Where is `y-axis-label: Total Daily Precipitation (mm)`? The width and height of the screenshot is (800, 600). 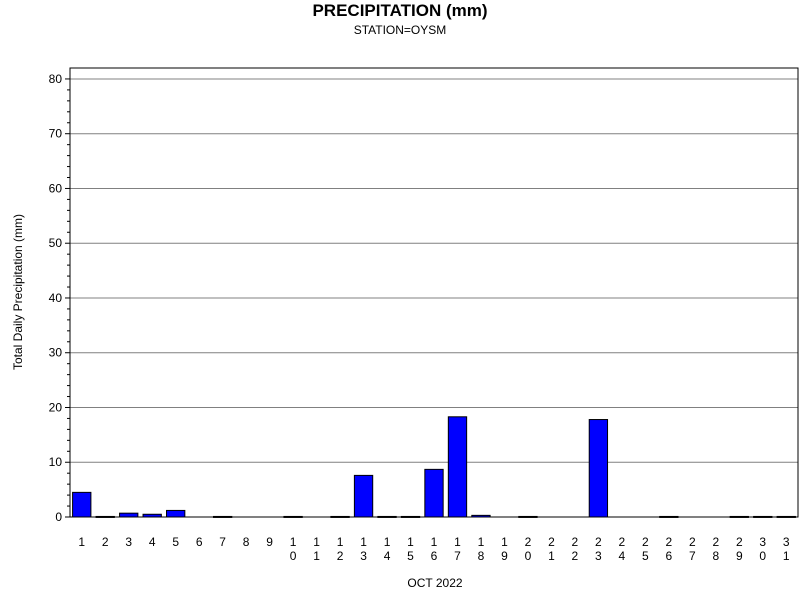 y-axis-label: Total Daily Precipitation (mm) is located at coordinates (18, 292).